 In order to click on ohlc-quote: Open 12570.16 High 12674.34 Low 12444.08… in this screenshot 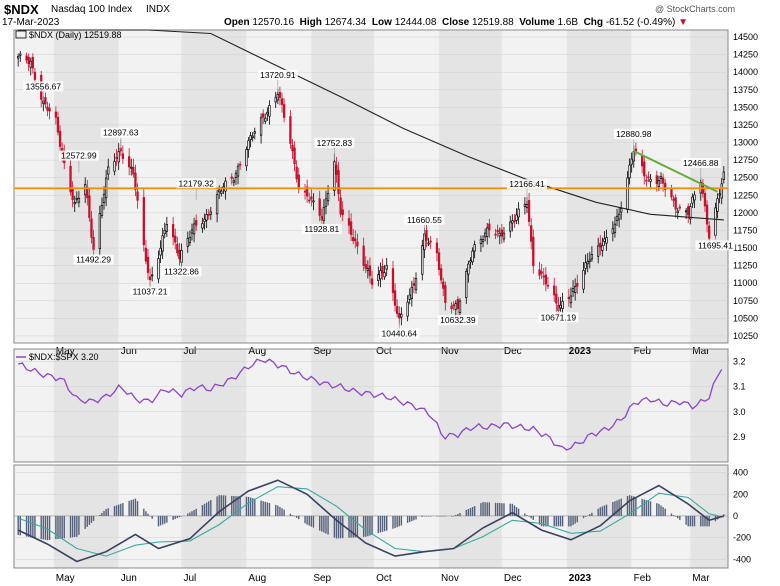, I will do `click(456, 22)`.